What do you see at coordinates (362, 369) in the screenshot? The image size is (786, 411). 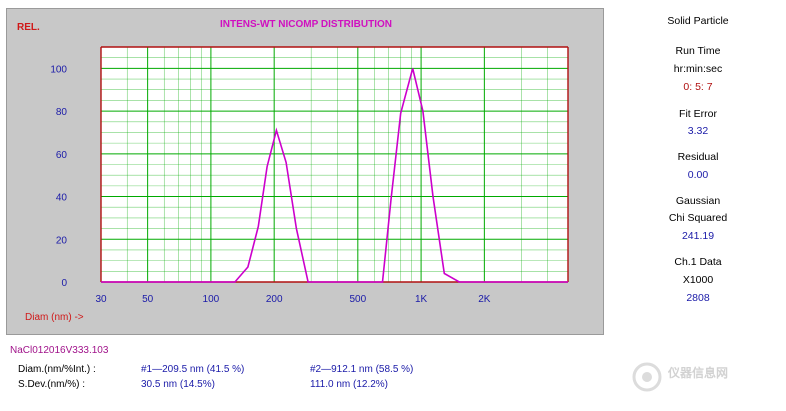 I see `peak2-diam-value: #2—912.1 nm (58.5 %)` at bounding box center [362, 369].